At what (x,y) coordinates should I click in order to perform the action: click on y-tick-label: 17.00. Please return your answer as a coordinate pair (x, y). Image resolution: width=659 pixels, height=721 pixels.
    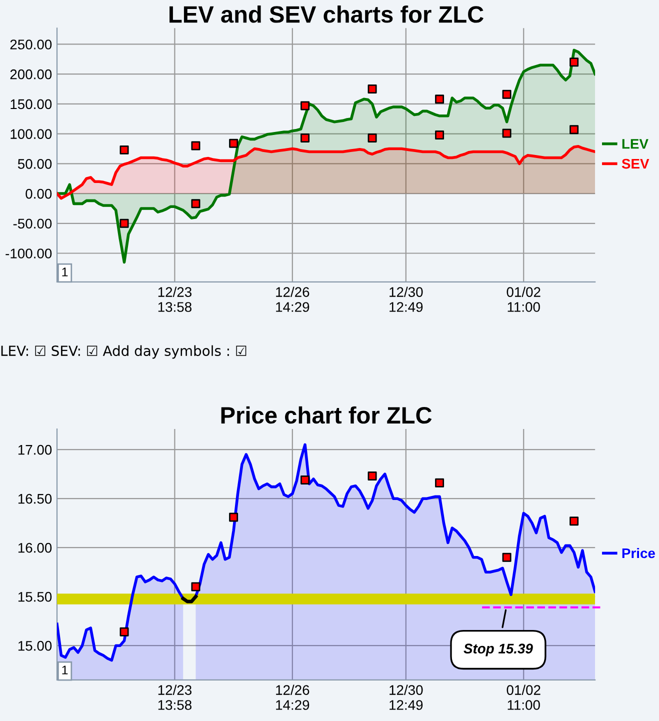
    Looking at the image, I should click on (35, 449).